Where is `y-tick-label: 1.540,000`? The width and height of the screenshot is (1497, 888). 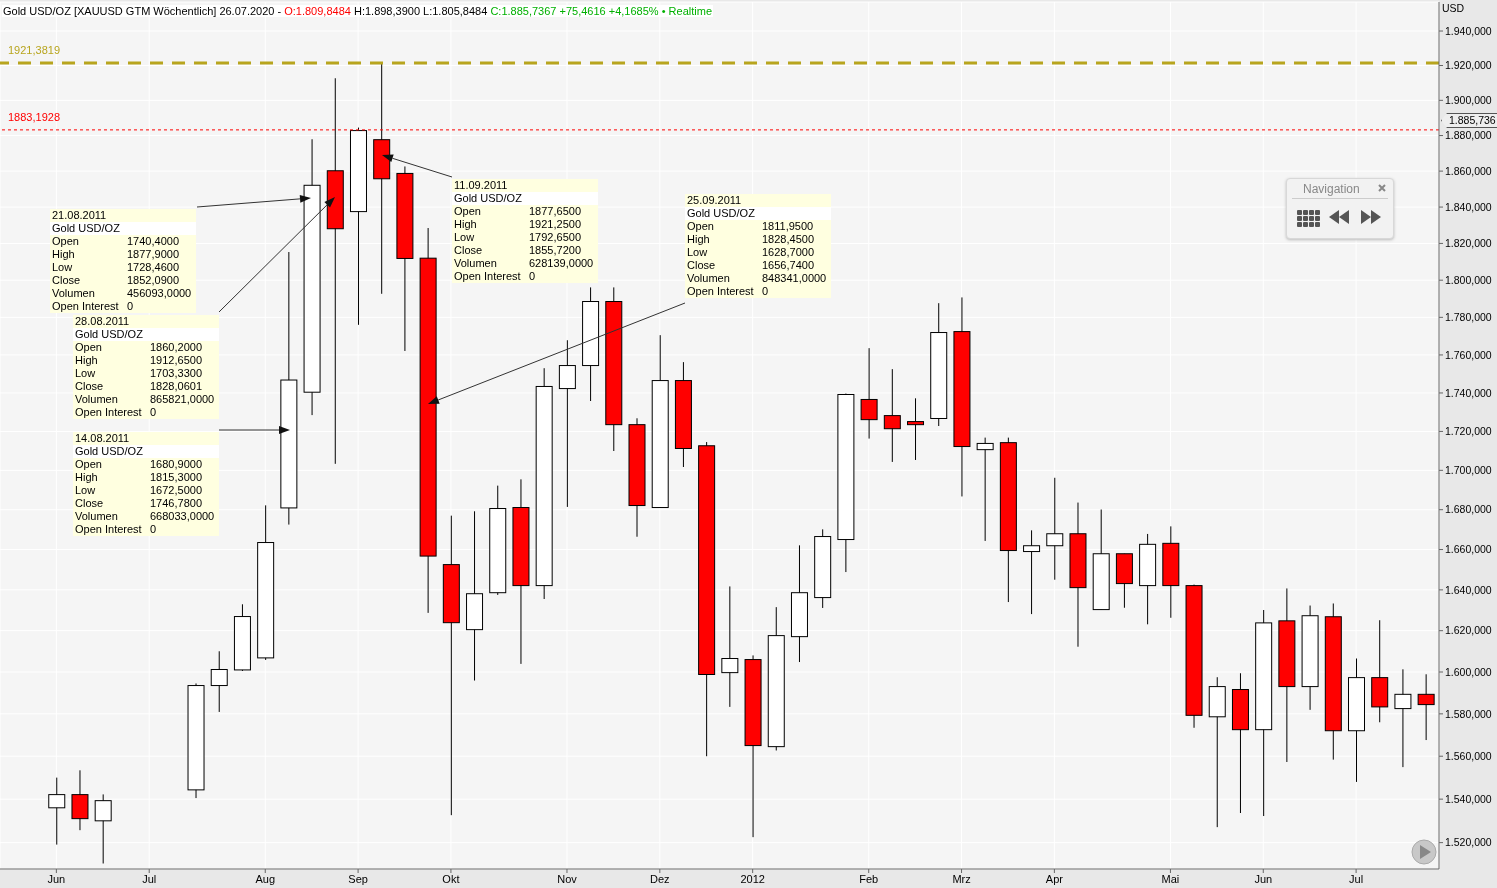 y-tick-label: 1.540,000 is located at coordinates (1468, 798).